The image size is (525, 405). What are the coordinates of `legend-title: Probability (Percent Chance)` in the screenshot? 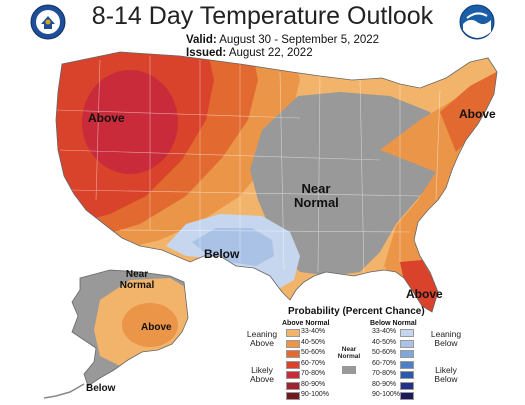 It's located at (356, 311).